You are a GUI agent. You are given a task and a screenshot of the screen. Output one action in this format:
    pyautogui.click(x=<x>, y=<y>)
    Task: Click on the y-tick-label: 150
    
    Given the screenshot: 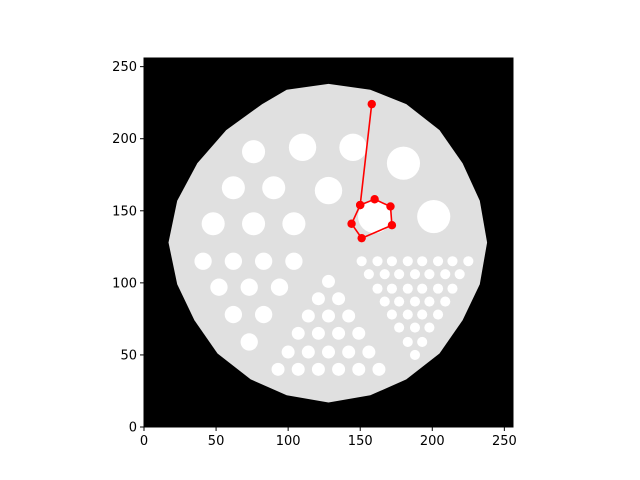 What is the action you would take?
    pyautogui.click(x=124, y=211)
    